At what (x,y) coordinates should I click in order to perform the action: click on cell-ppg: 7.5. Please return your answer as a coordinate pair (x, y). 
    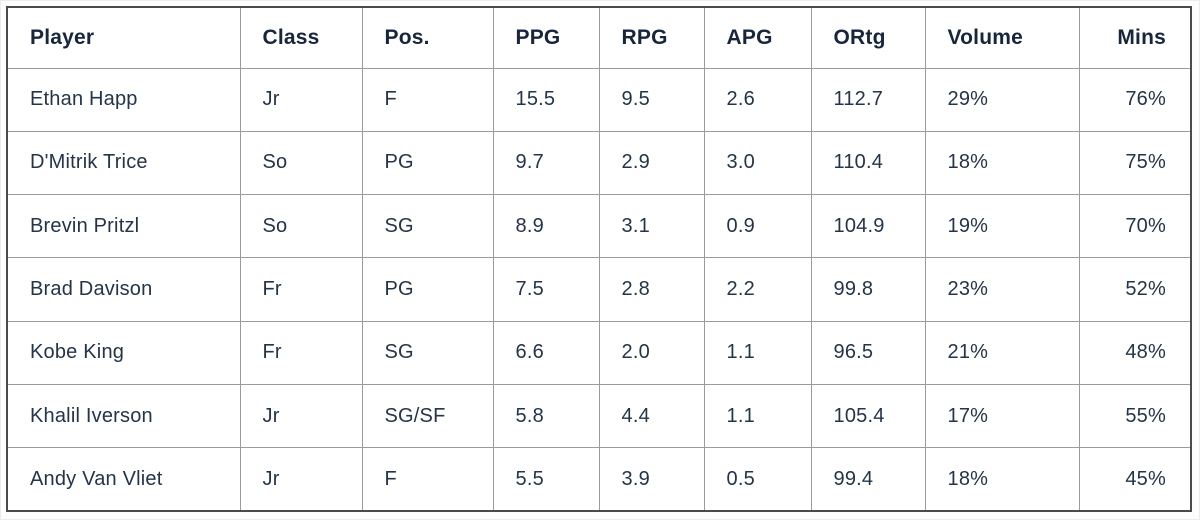
    Looking at the image, I should click on (546, 289).